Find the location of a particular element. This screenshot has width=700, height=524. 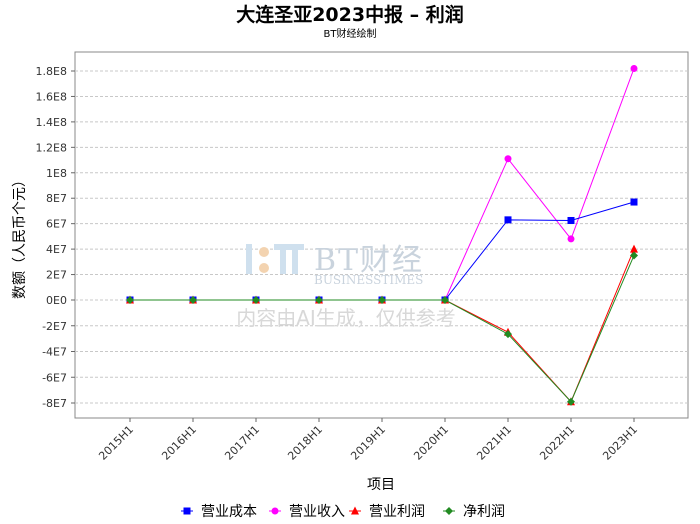

watermark-brand: BT财经 is located at coordinates (369, 260).